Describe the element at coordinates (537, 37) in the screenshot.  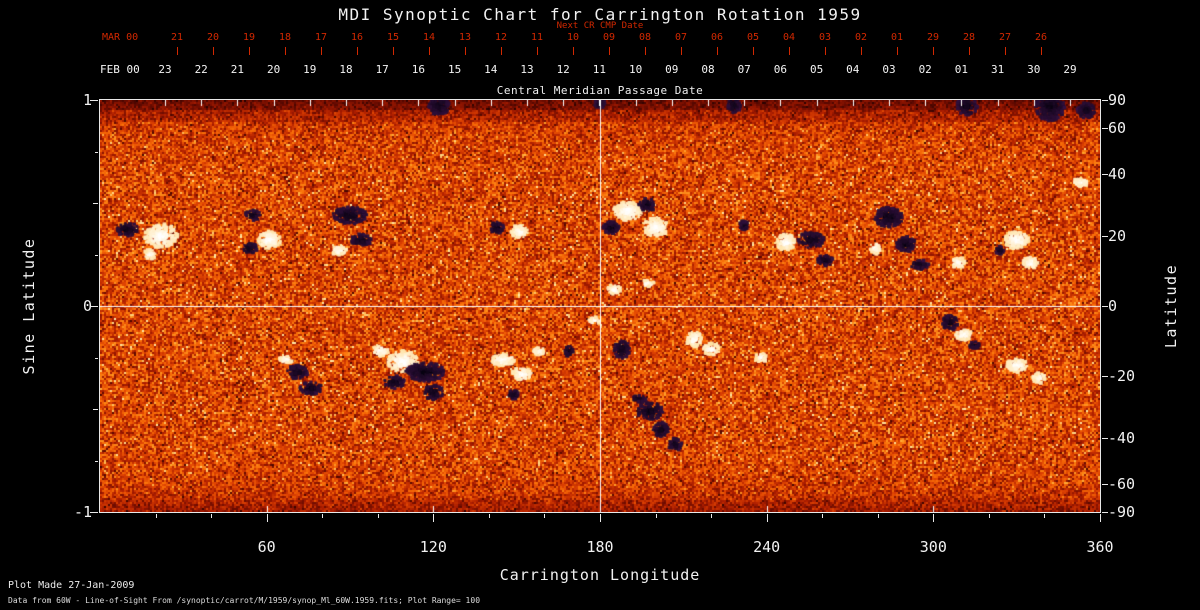
I see `next-cr-date-label: 11` at that location.